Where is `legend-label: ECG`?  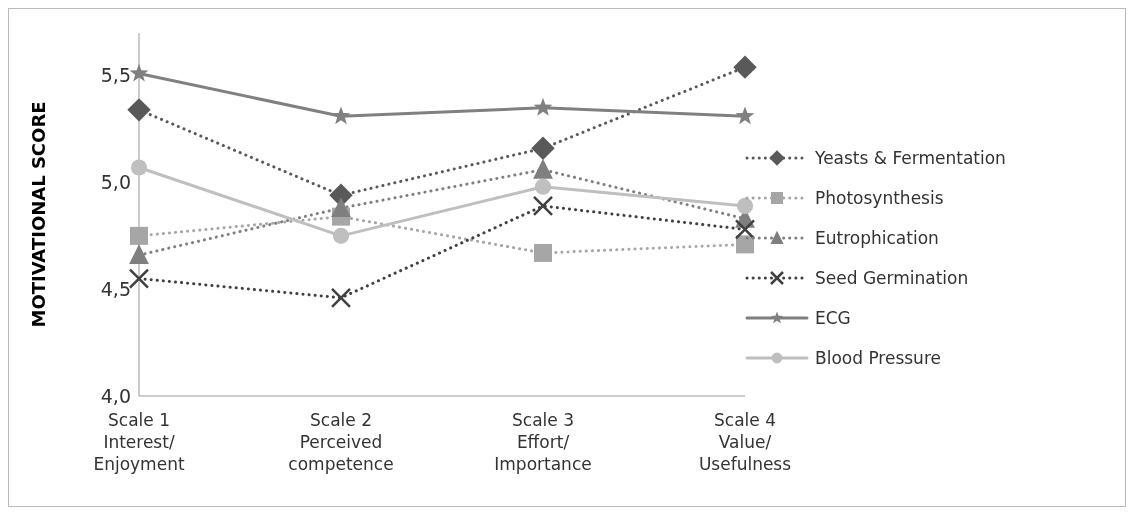
legend-label: ECG is located at coordinates (833, 317).